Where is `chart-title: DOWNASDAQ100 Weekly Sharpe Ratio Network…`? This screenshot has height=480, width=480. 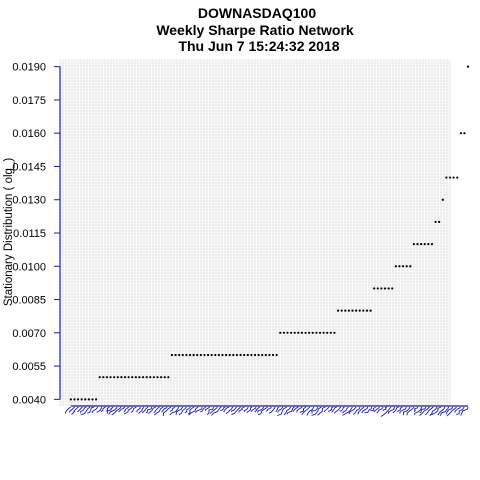
chart-title: DOWNASDAQ100 Weekly Sharpe Ratio Network… is located at coordinates (255, 29).